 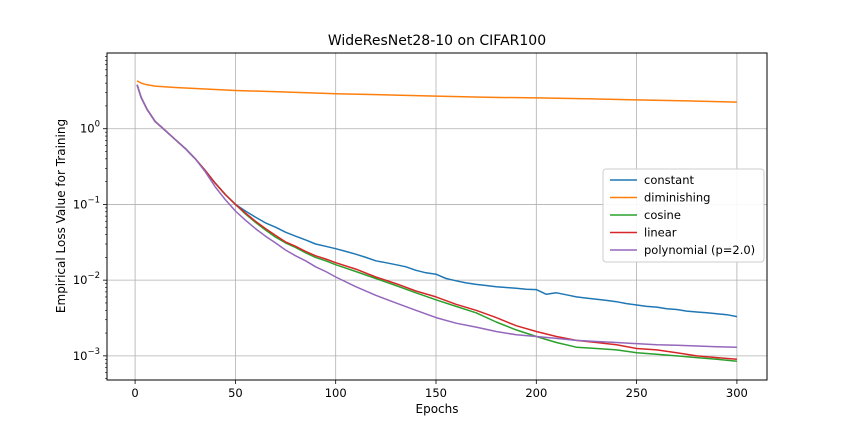 I want to click on y-tick-label: 10⁻³, so click(x=86, y=355).